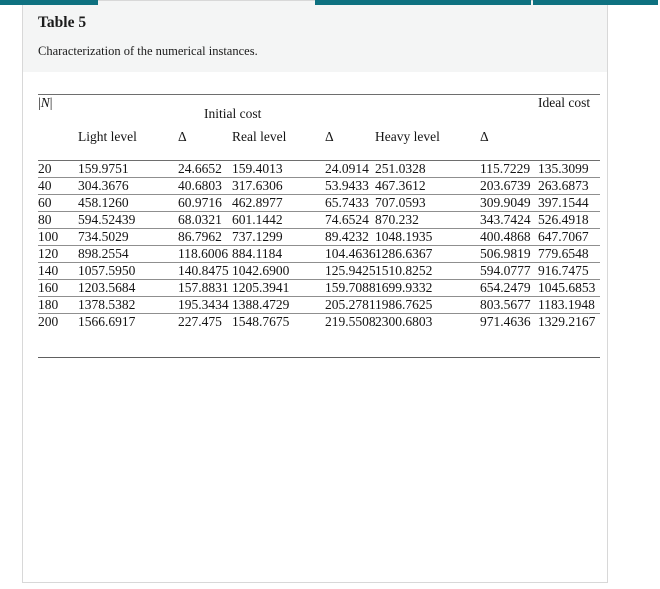  What do you see at coordinates (563, 202) in the screenshot?
I see `table-cell: 397.1544` at bounding box center [563, 202].